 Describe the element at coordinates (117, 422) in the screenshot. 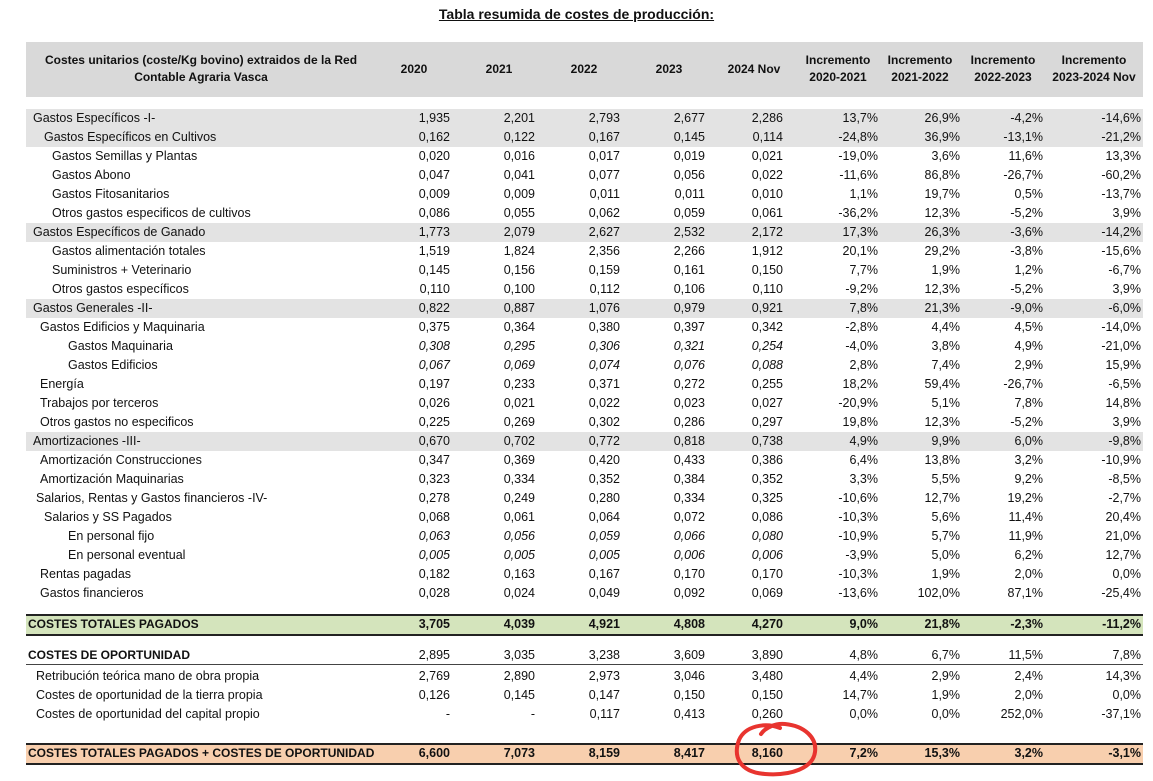

I see `row-label: Otros gastos no especificos` at that location.